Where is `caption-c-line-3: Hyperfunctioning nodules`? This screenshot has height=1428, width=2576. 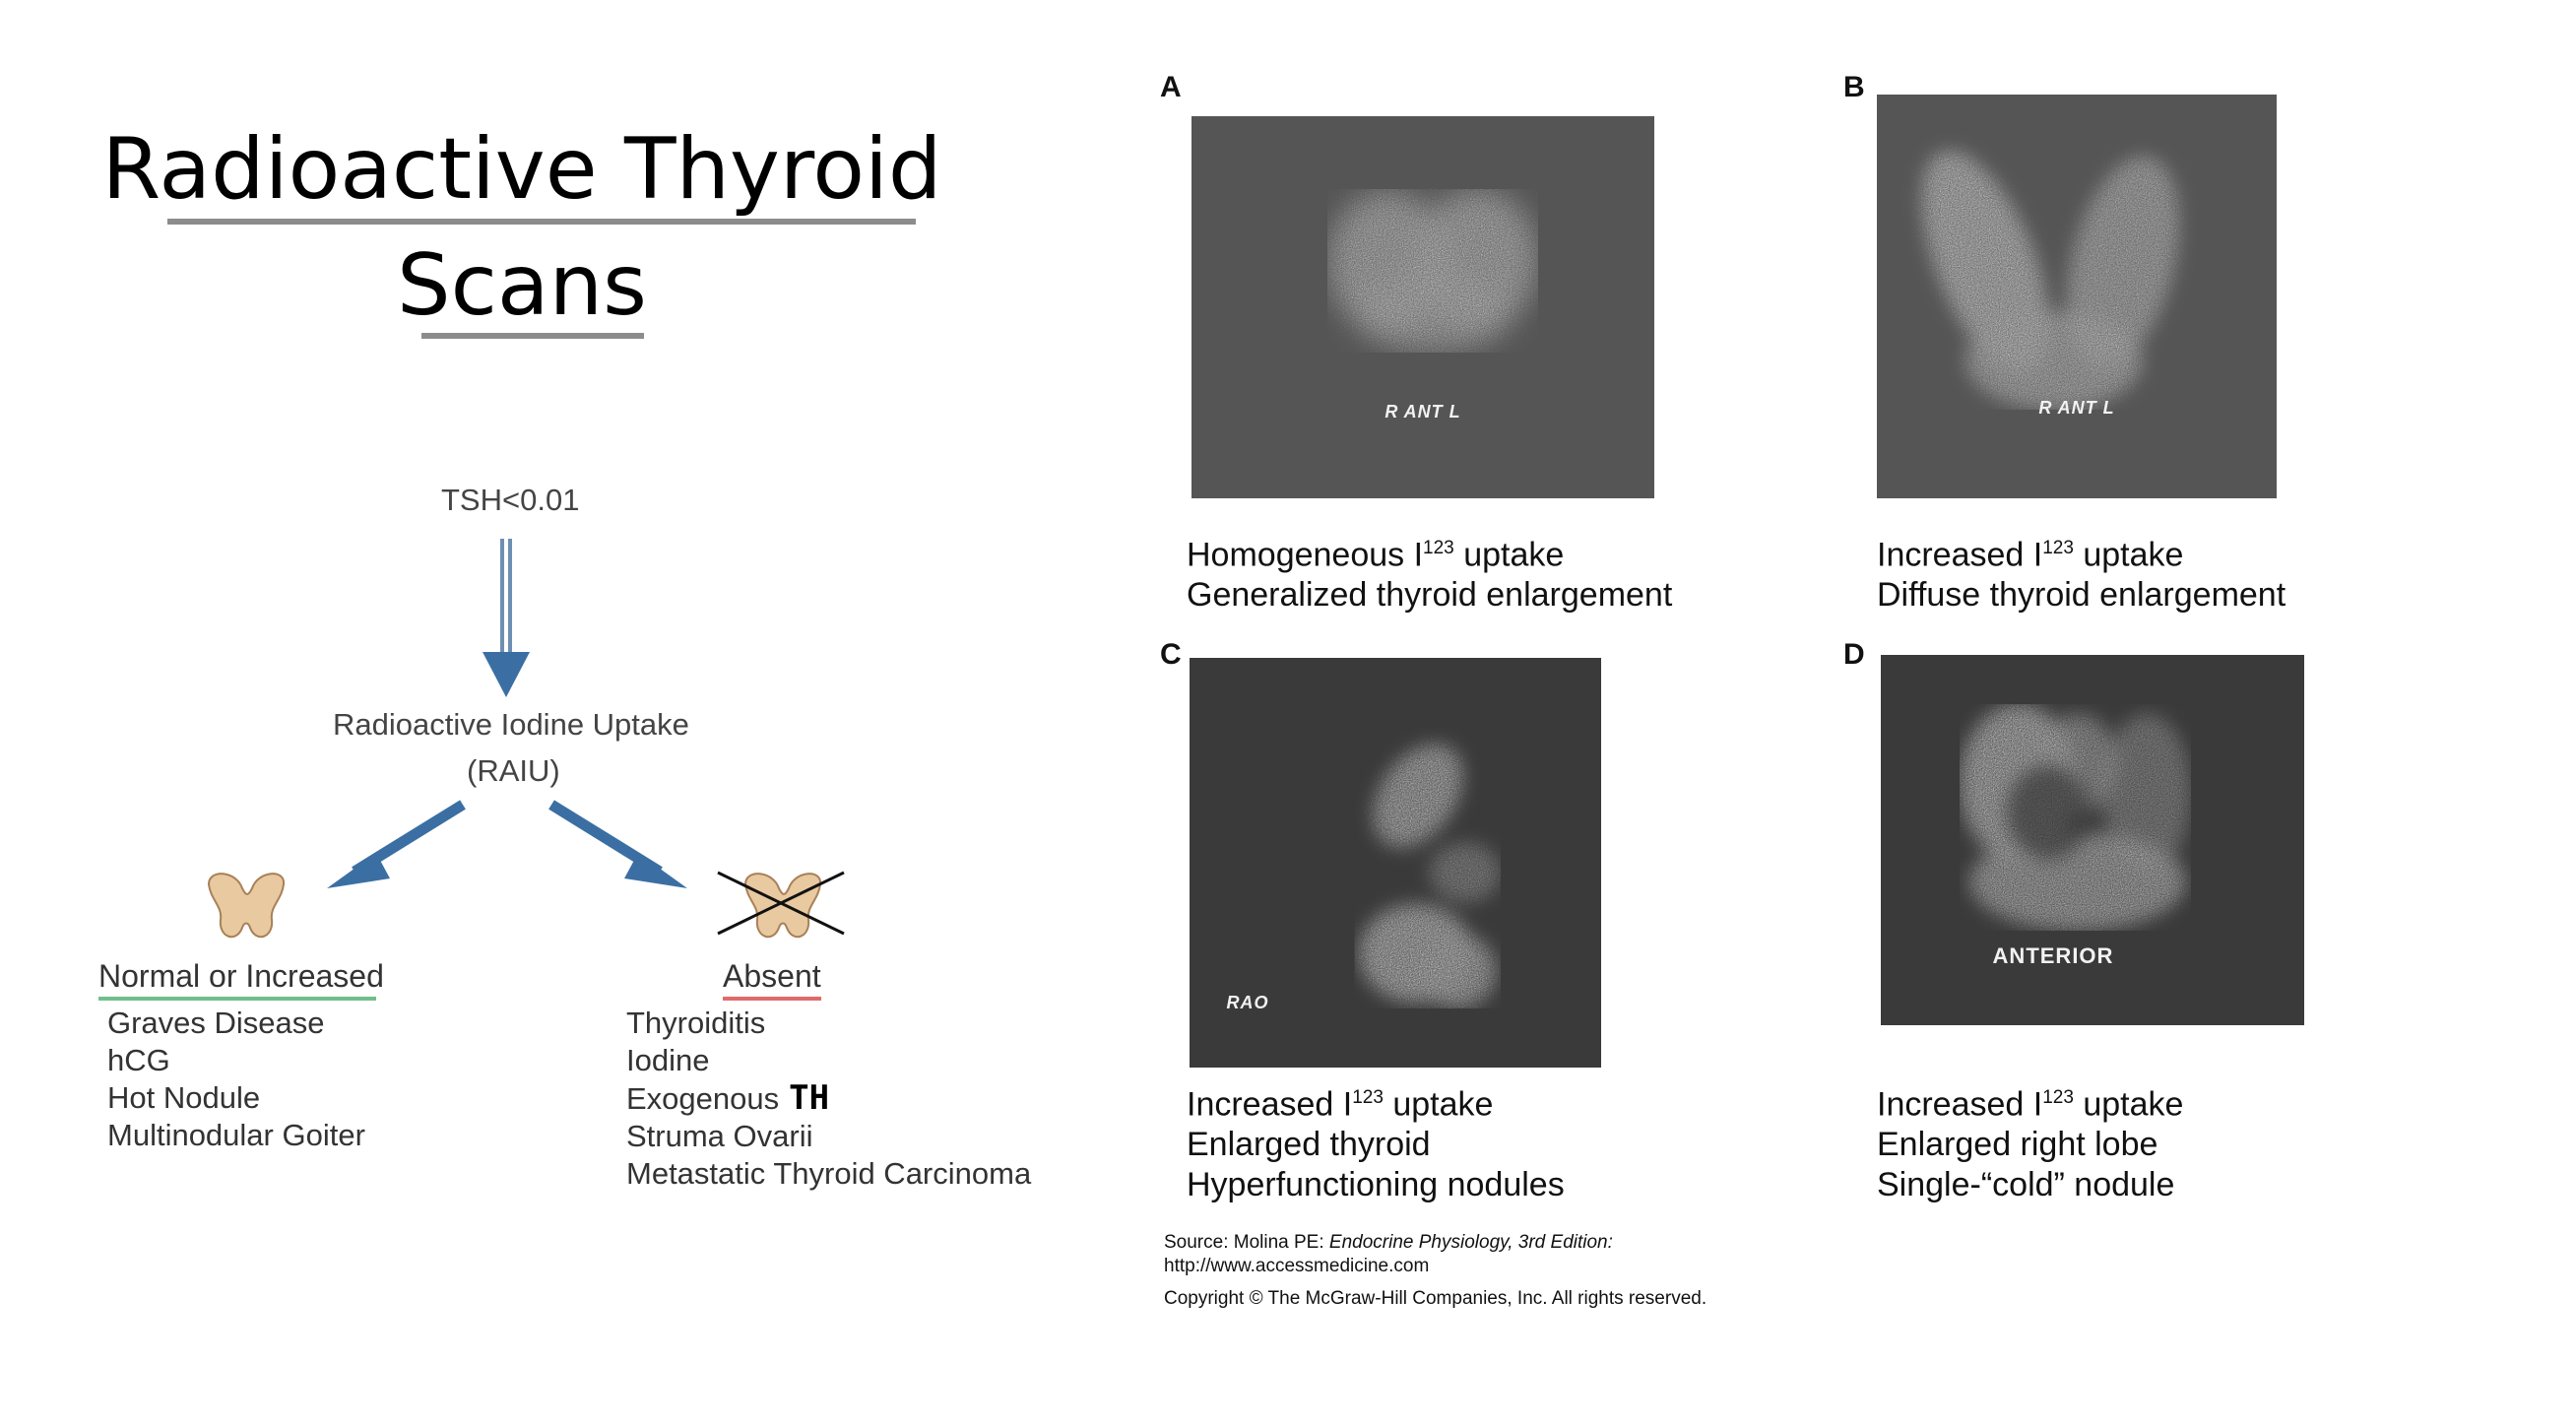
caption-c-line-3: Hyperfunctioning nodules is located at coordinates (1376, 1185).